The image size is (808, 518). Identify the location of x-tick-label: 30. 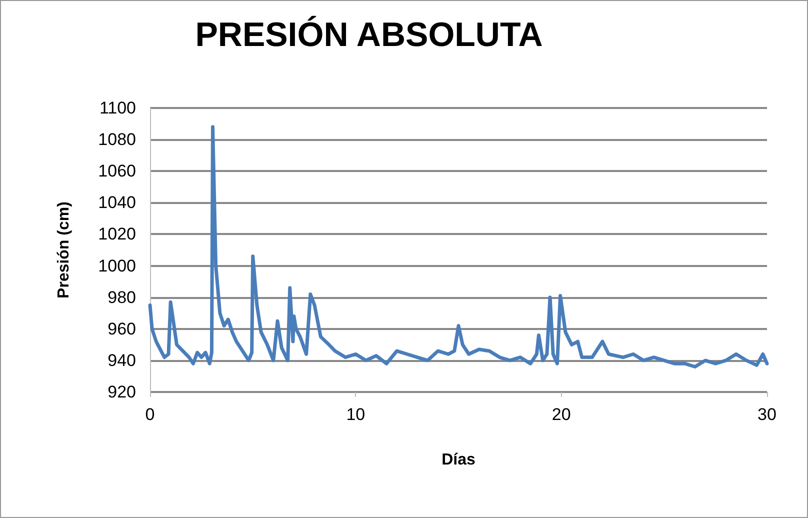
(767, 414).